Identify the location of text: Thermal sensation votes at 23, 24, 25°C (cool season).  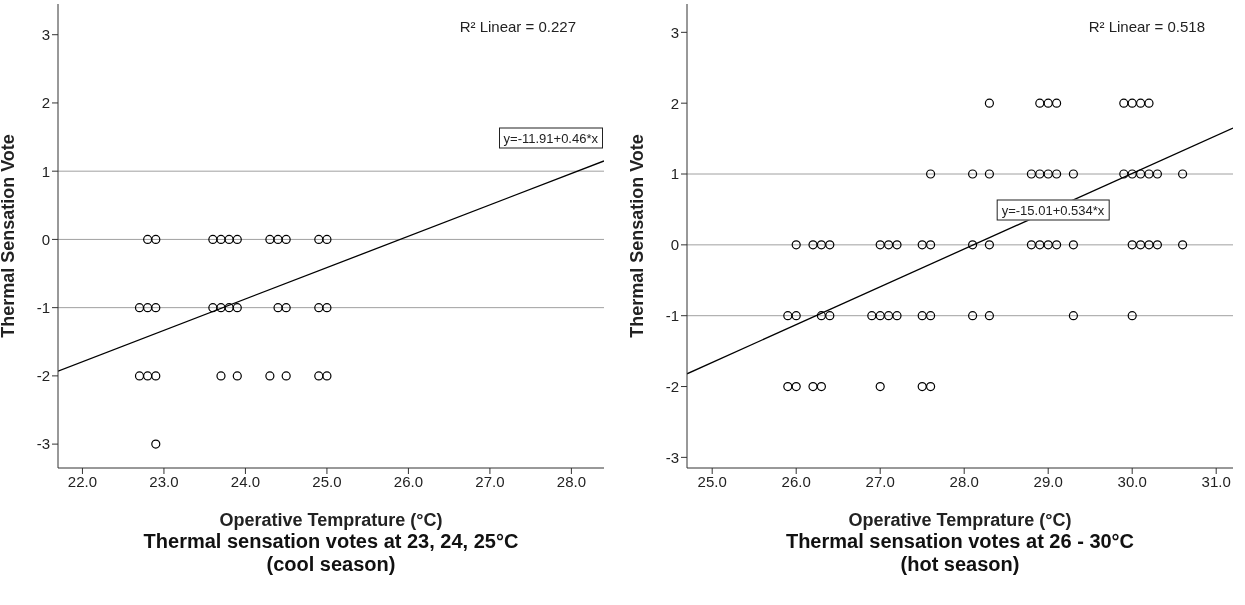
(331, 553).